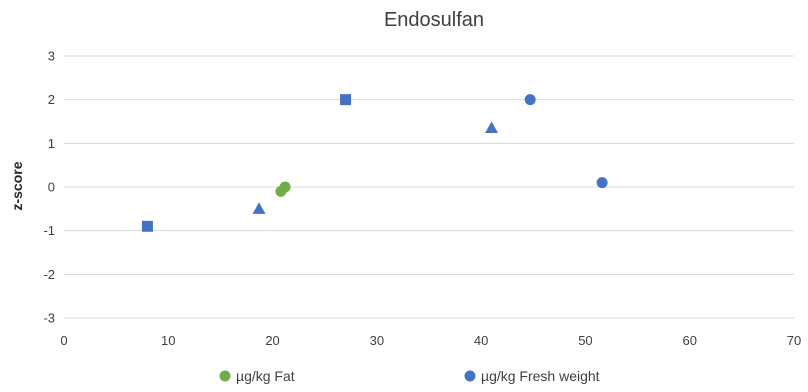 This screenshot has height=392, width=808. I want to click on y-axis-ticks: 3 2 1 0 -1 -2 -3, so click(49, 187).